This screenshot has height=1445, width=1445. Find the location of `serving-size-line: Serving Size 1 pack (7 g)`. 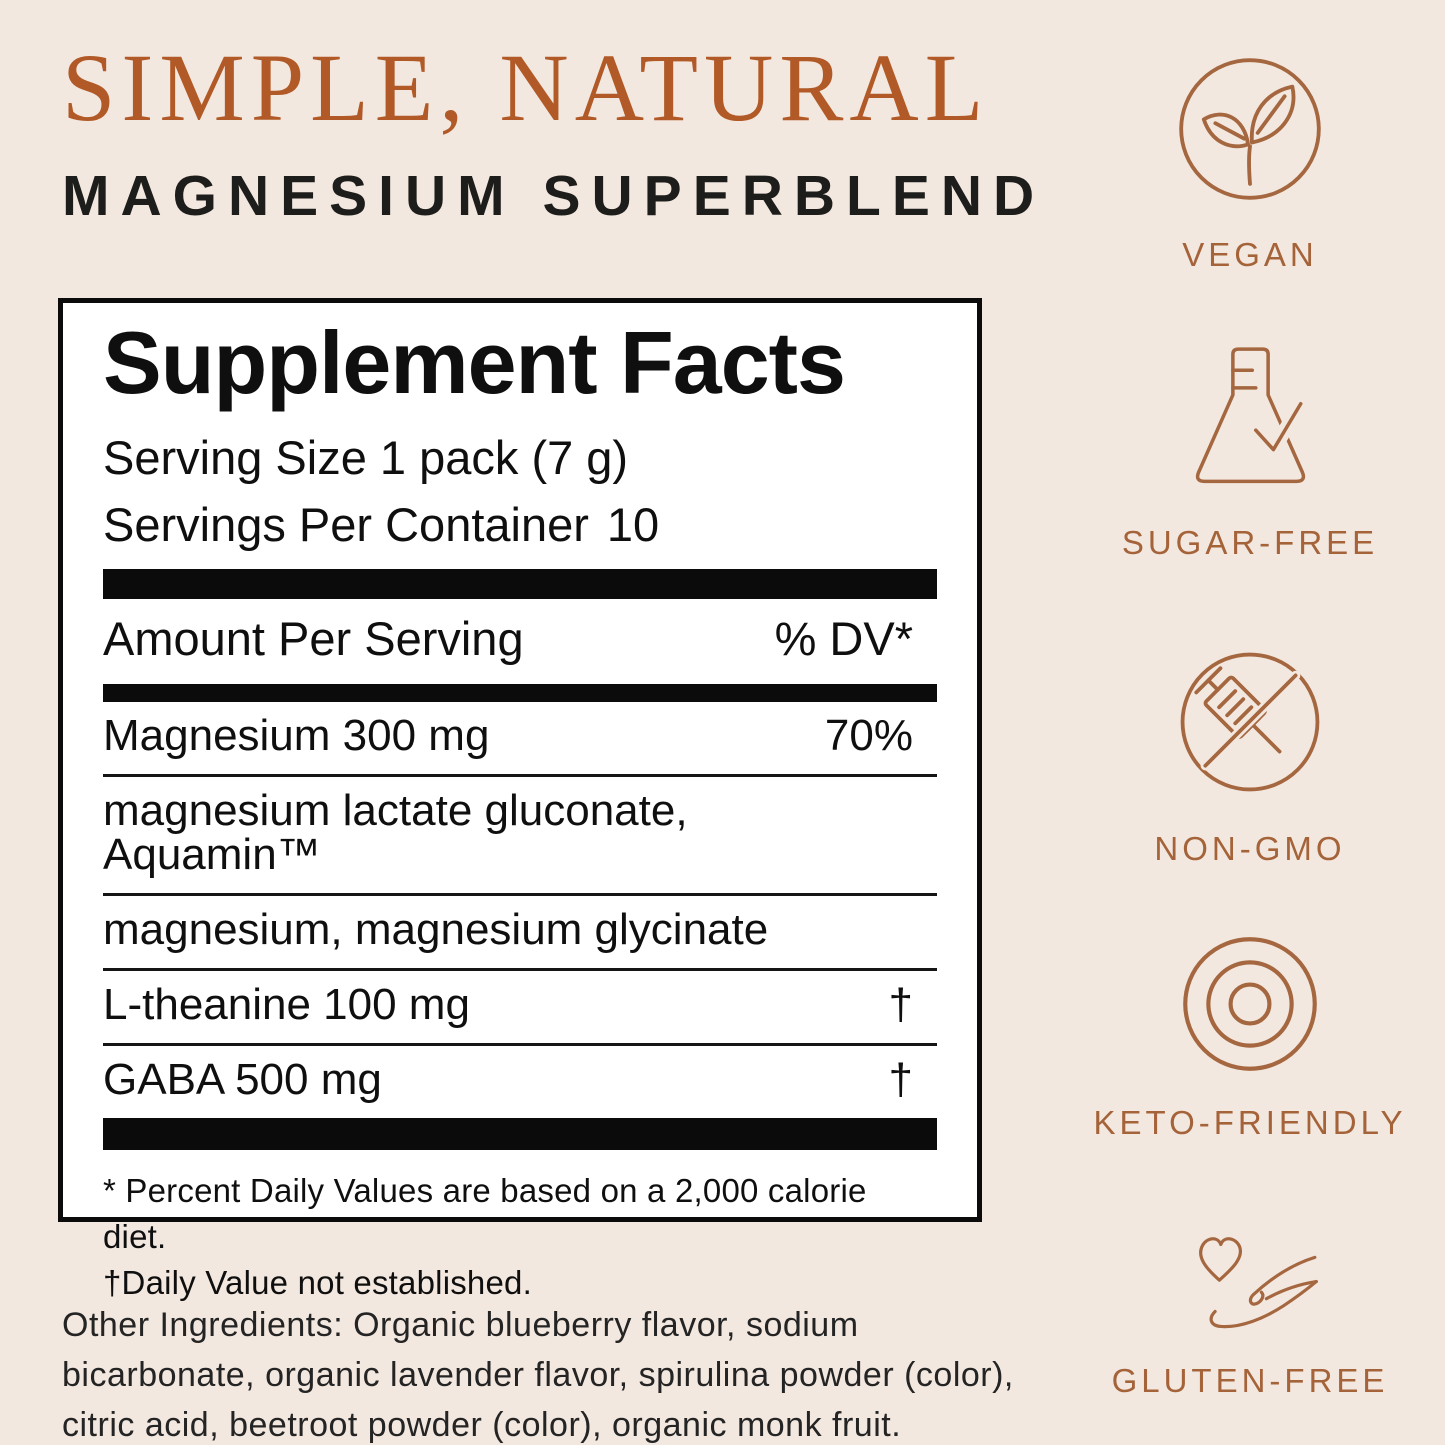

serving-size-line: Serving Size 1 pack (7 g) is located at coordinates (366, 457).